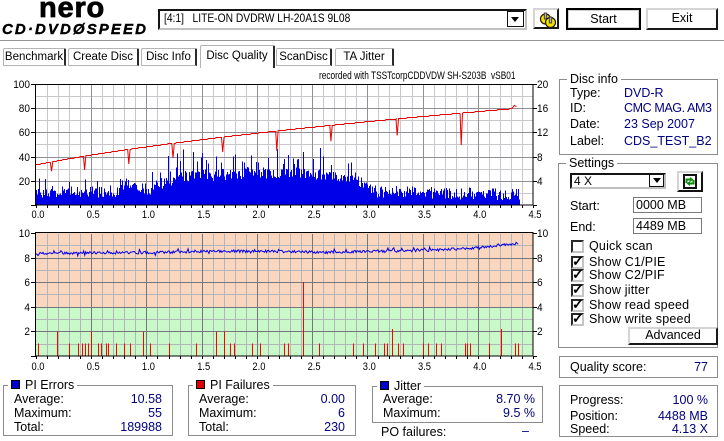 The image size is (724, 441). Describe the element at coordinates (542, 133) in the screenshot. I see `svg-text: 12` at that location.